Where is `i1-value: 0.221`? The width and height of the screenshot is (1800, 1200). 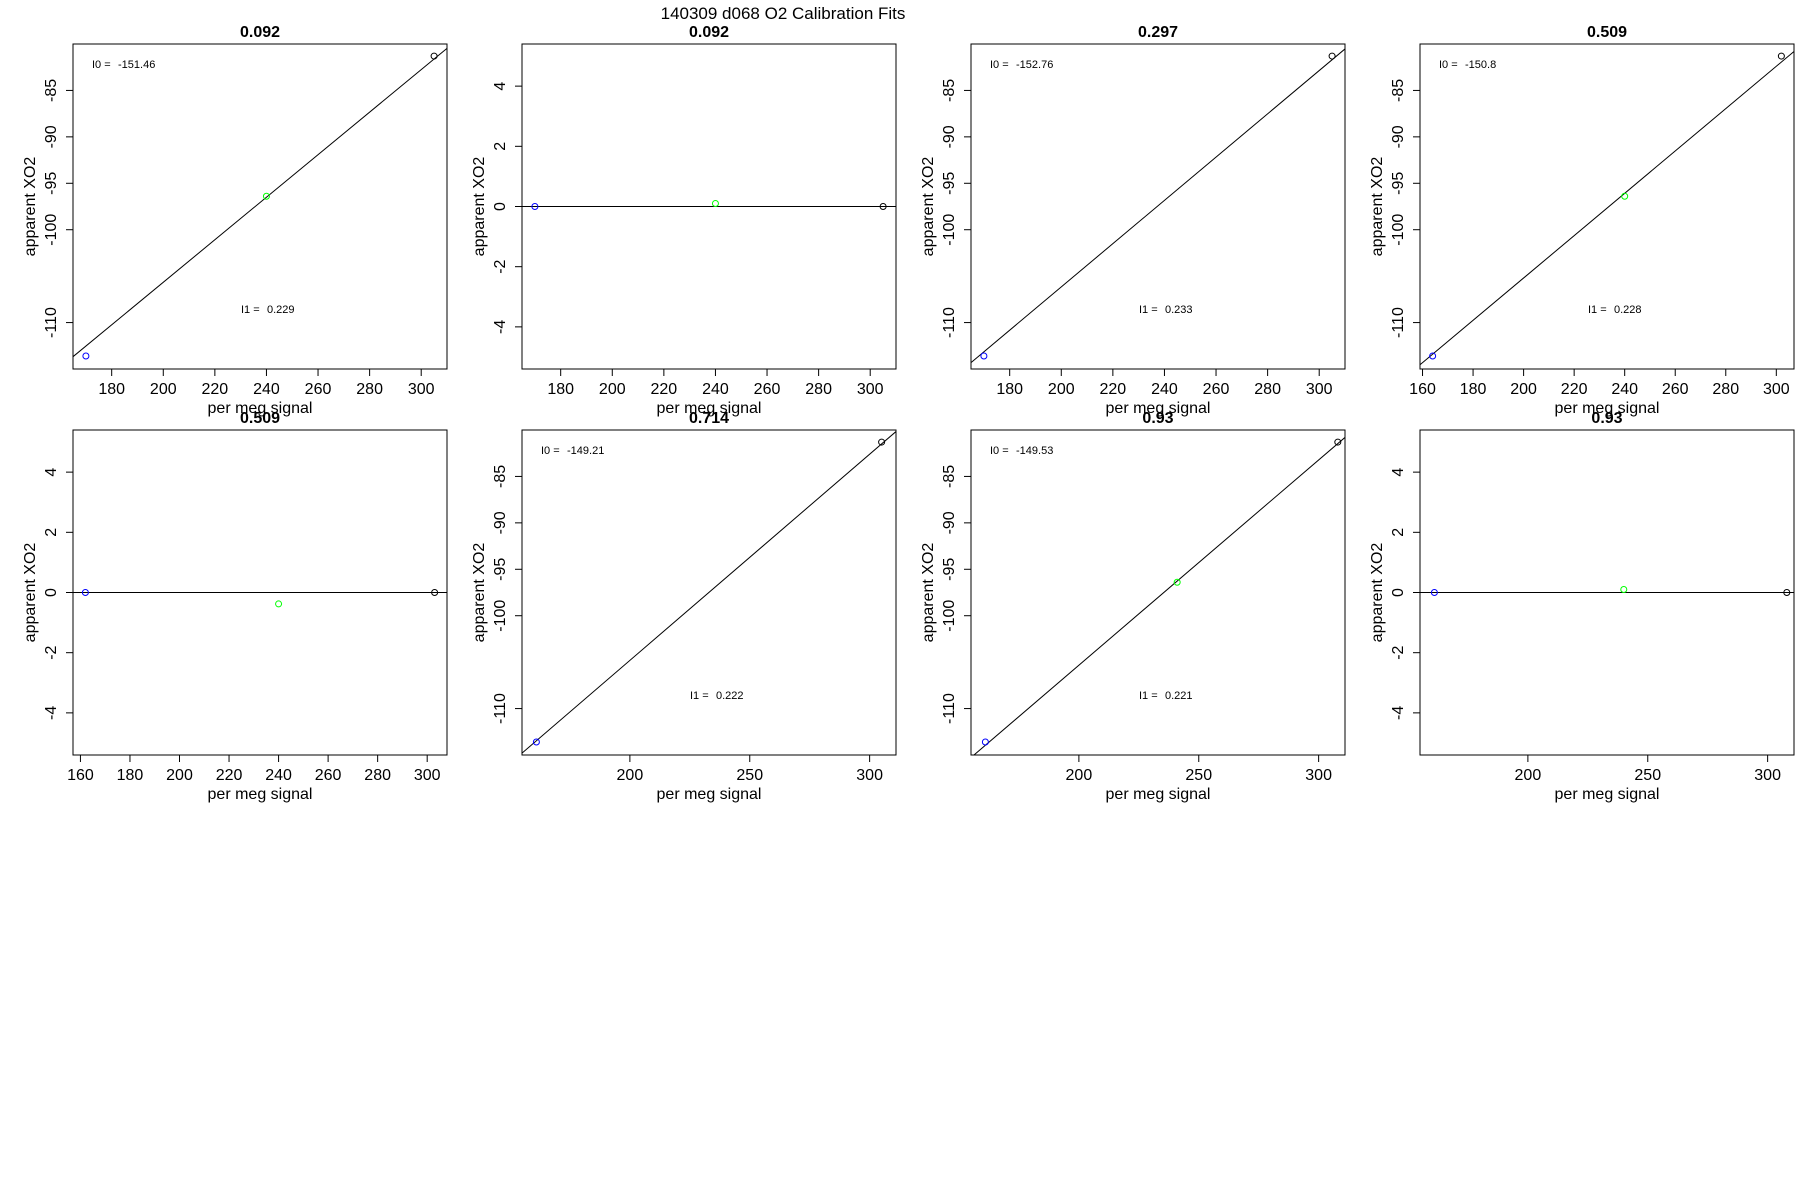 i1-value: 0.221 is located at coordinates (1179, 696).